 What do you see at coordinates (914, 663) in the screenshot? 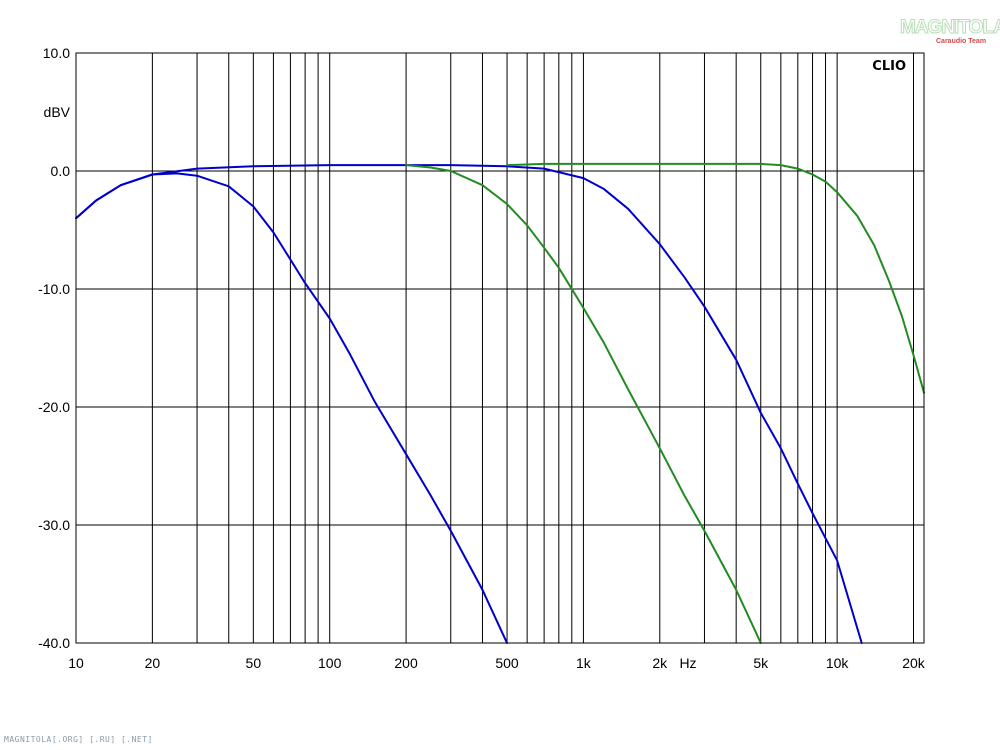
I see `x-tick-label: 20k` at bounding box center [914, 663].